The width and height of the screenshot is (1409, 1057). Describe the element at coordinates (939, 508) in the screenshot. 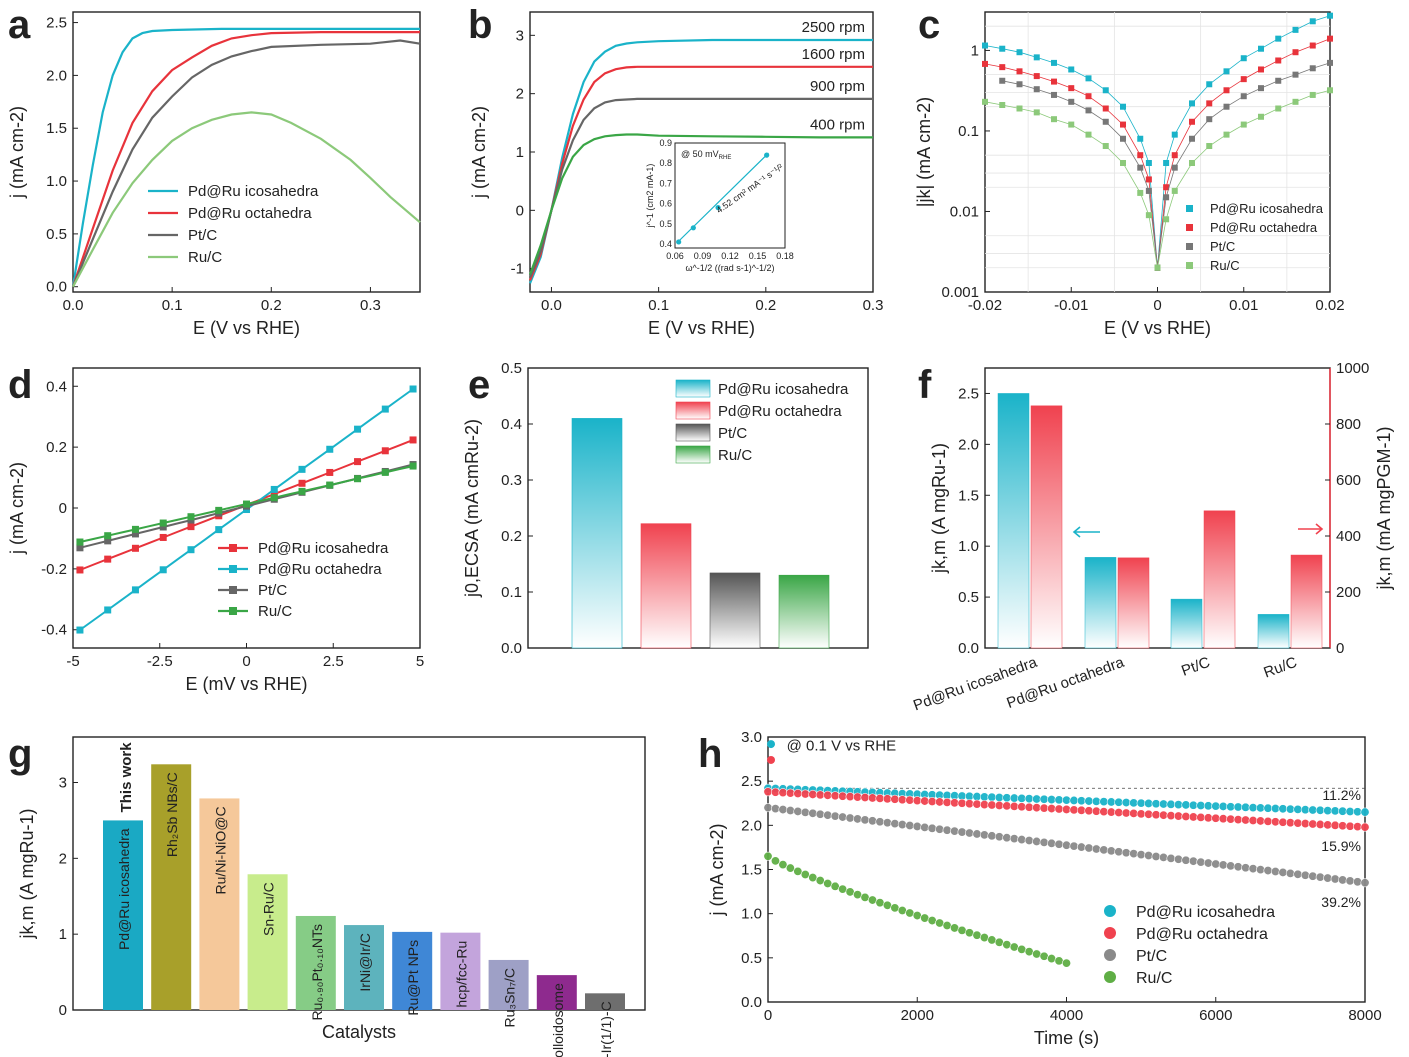

I see `y-axis-label-f: jk,m (A mgRu-1)` at that location.